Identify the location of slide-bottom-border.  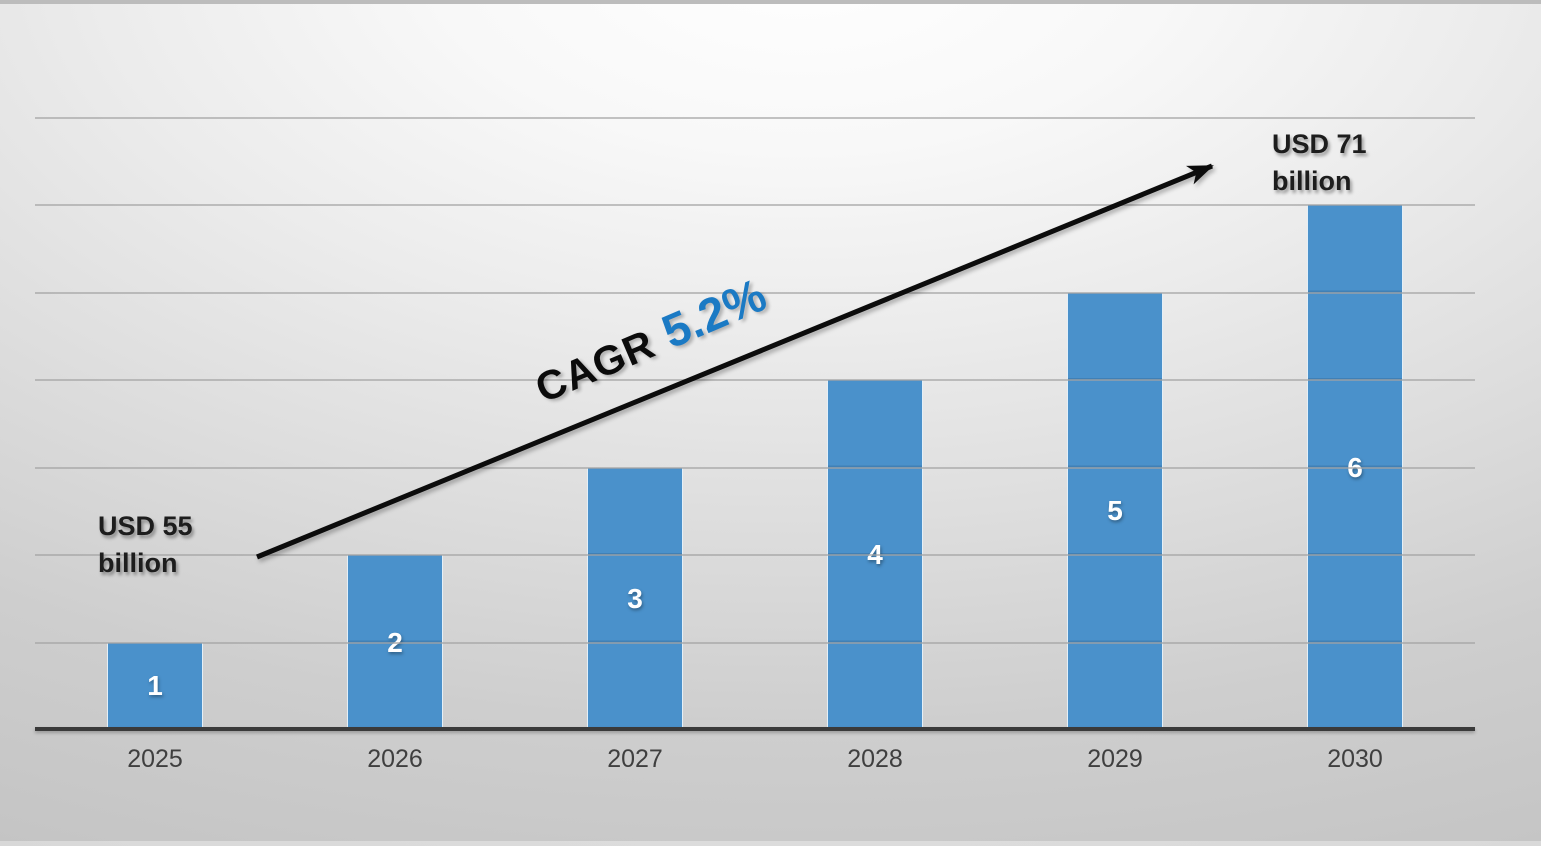
(770, 843).